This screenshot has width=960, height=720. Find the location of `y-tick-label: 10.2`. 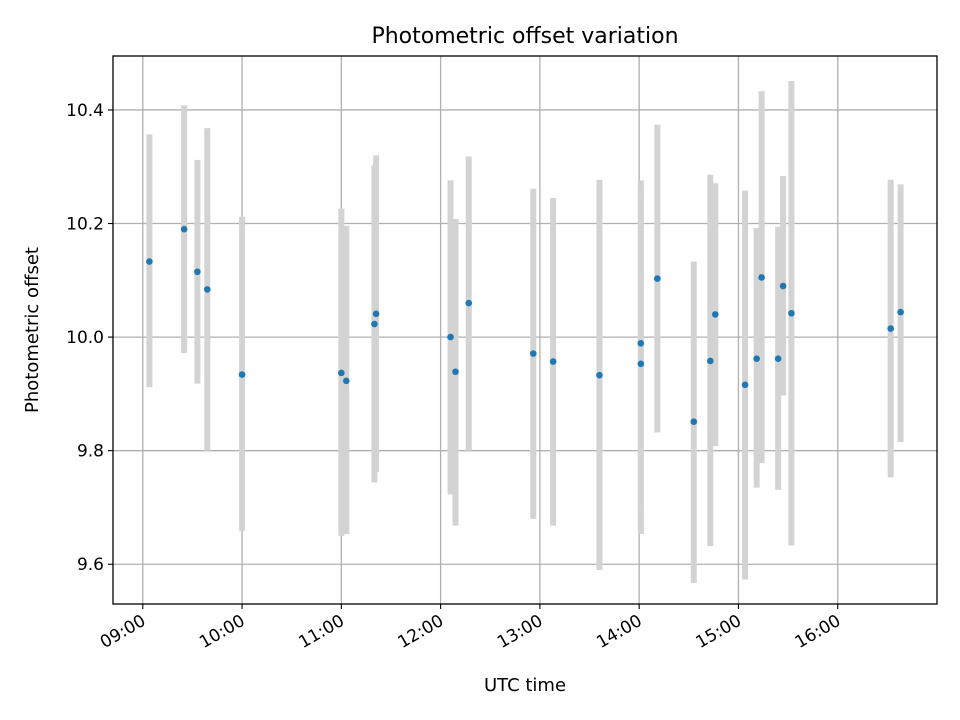

y-tick-label: 10.2 is located at coordinates (85, 225).